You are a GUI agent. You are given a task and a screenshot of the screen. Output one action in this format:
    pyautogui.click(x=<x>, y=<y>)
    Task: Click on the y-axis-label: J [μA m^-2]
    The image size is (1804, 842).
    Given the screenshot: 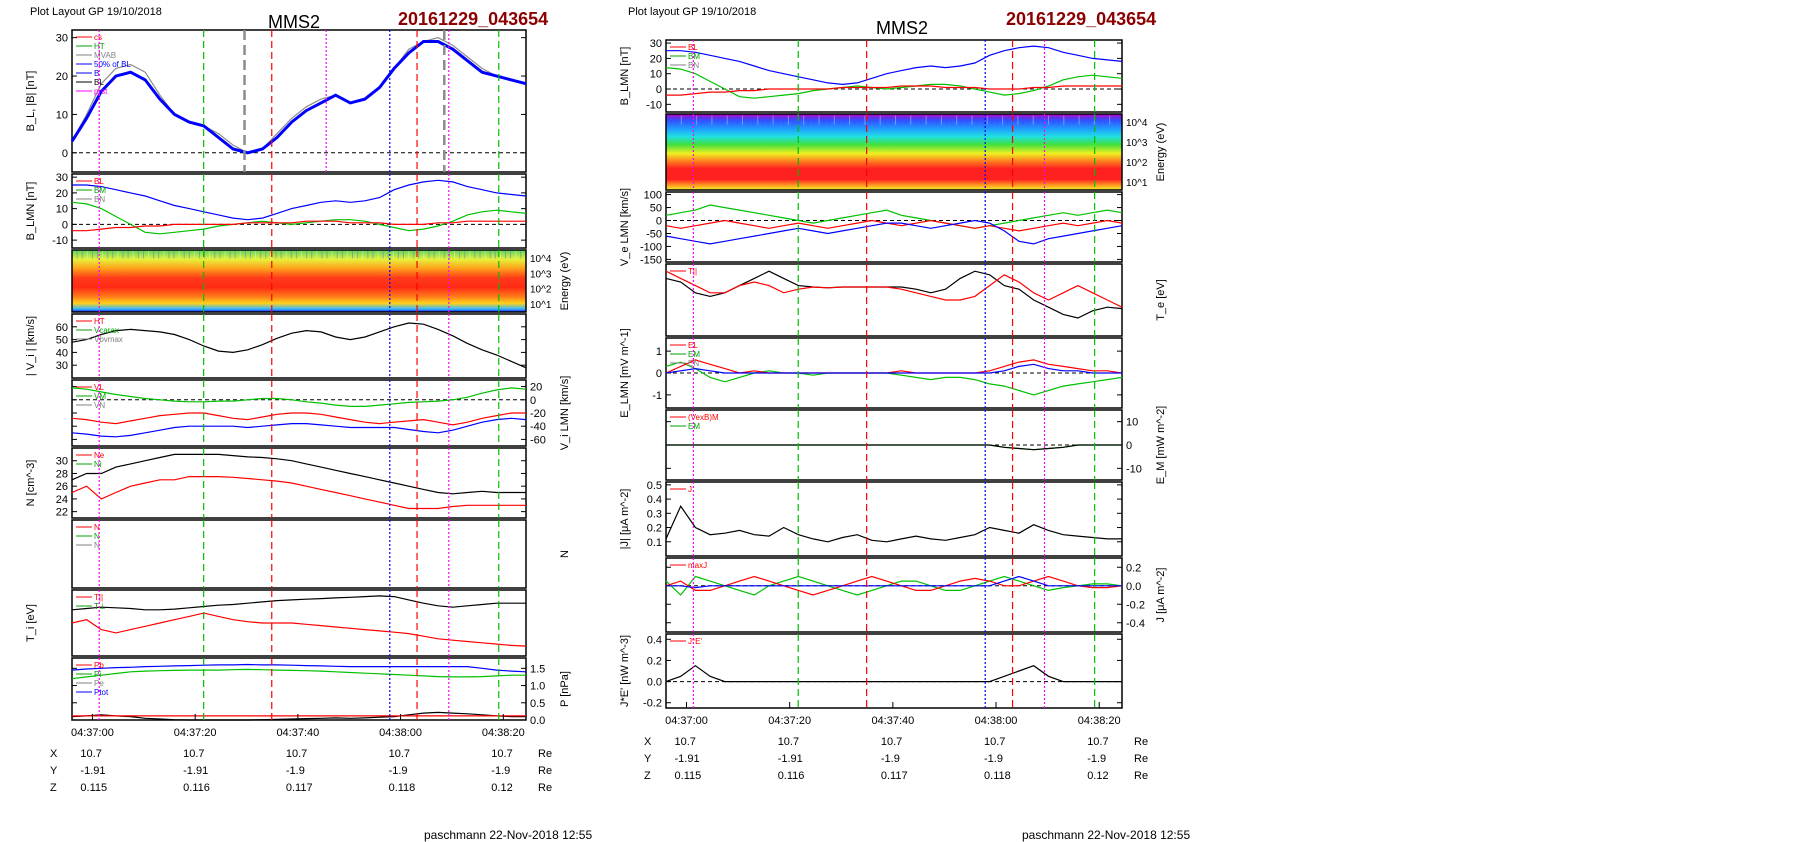 What is the action you would take?
    pyautogui.click(x=1161, y=595)
    